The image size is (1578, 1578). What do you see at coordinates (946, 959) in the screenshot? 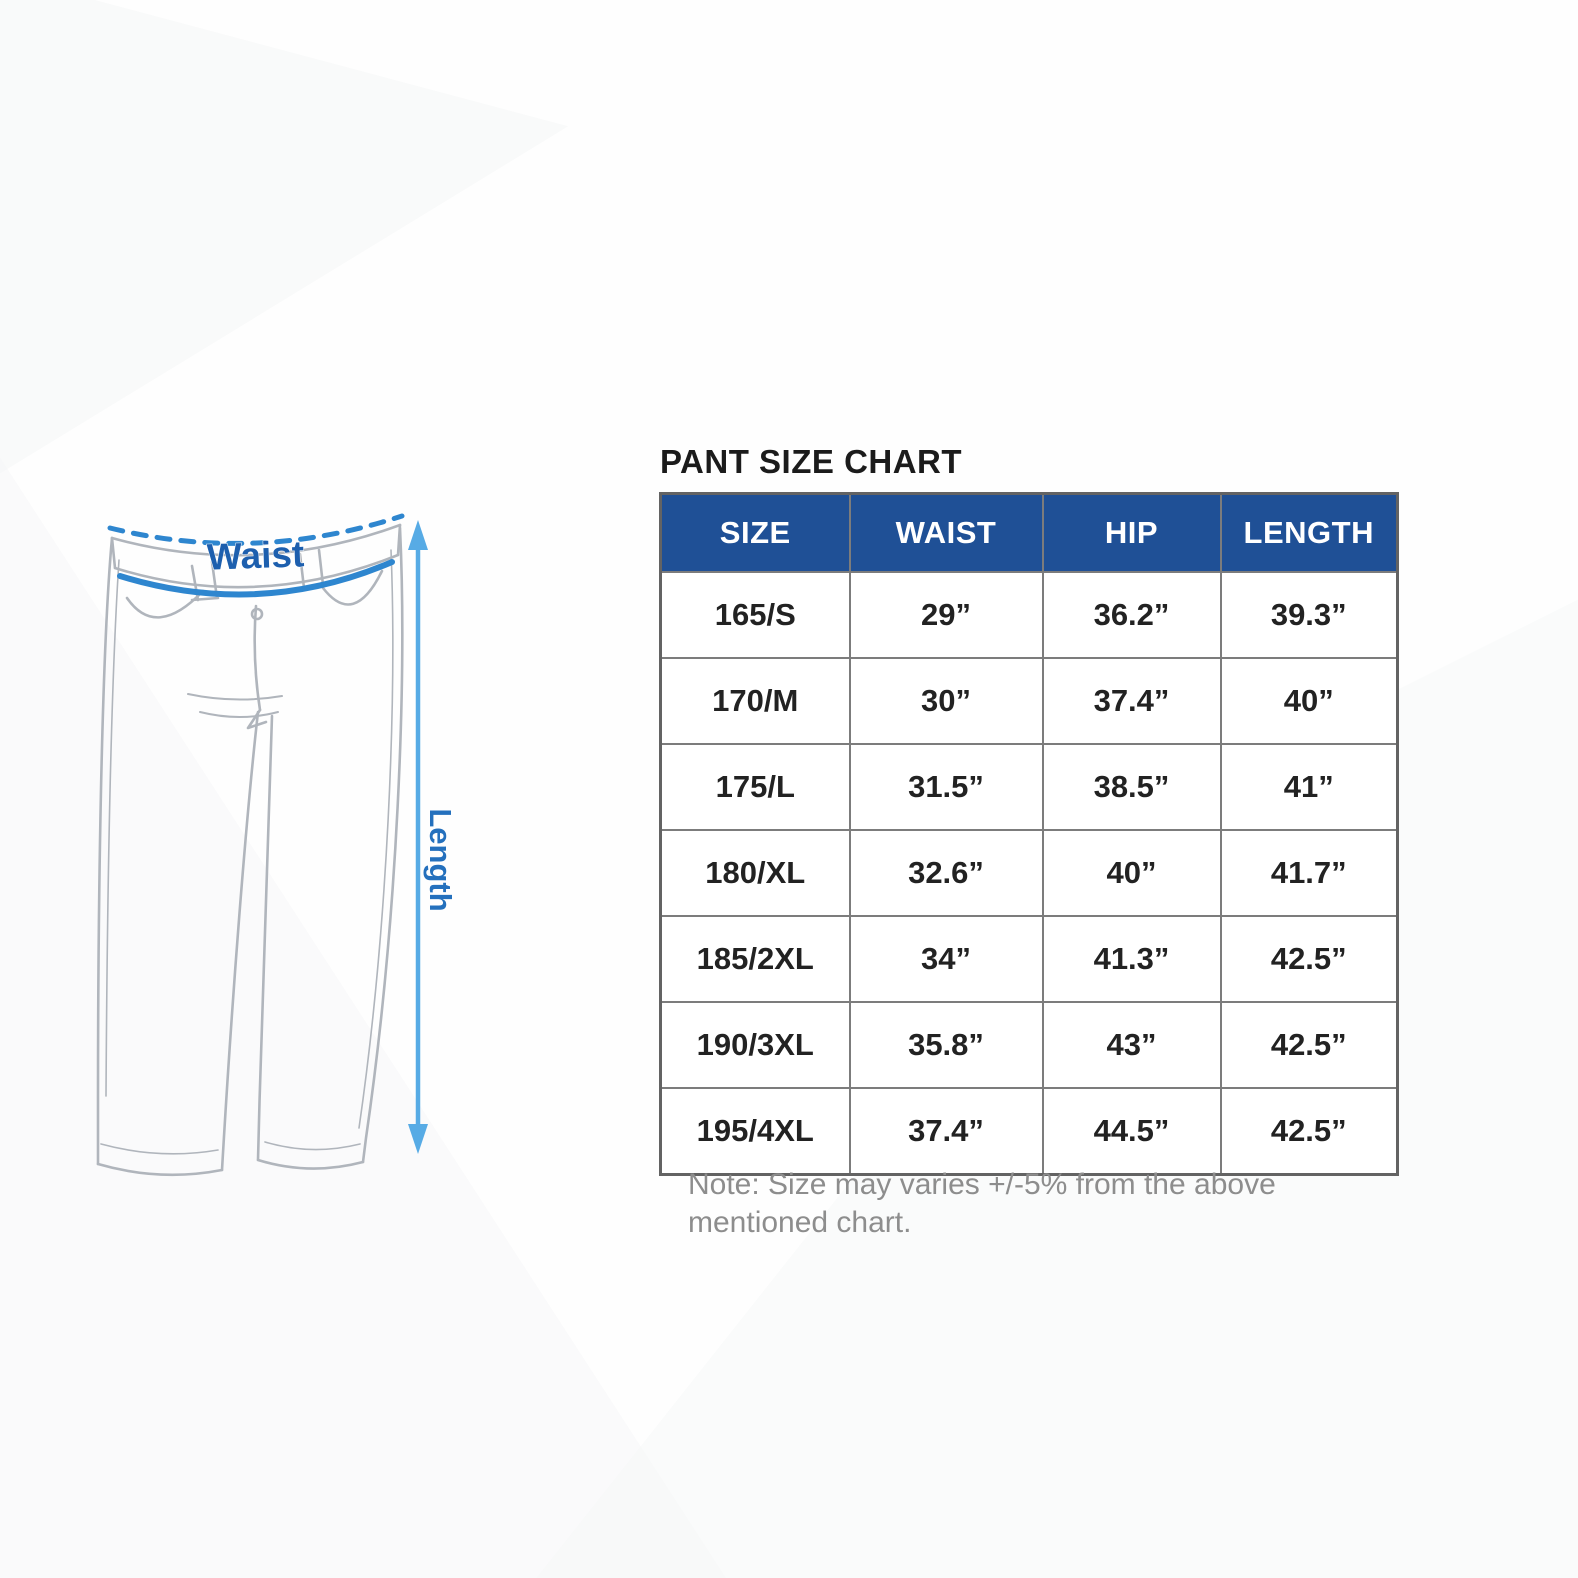
I see `cell-waist: 34”` at bounding box center [946, 959].